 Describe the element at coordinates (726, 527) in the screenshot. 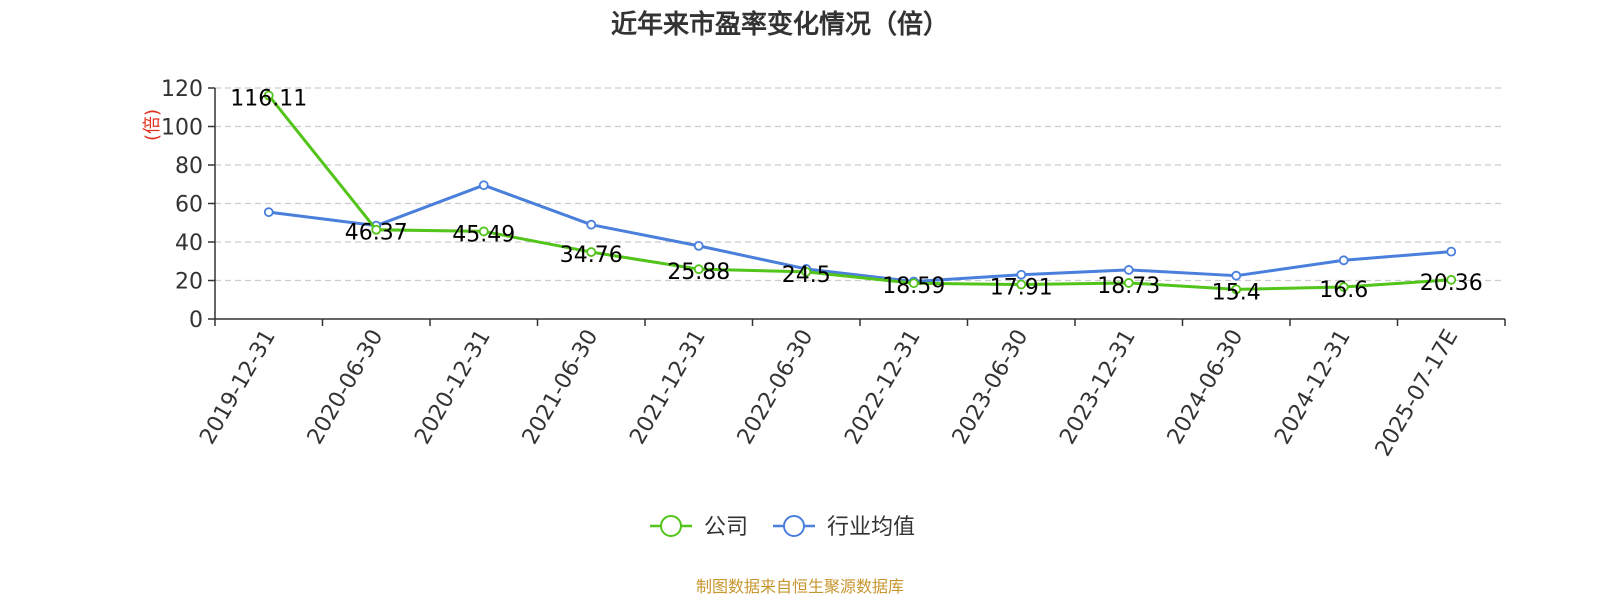

I see `legend-label: 公司` at that location.